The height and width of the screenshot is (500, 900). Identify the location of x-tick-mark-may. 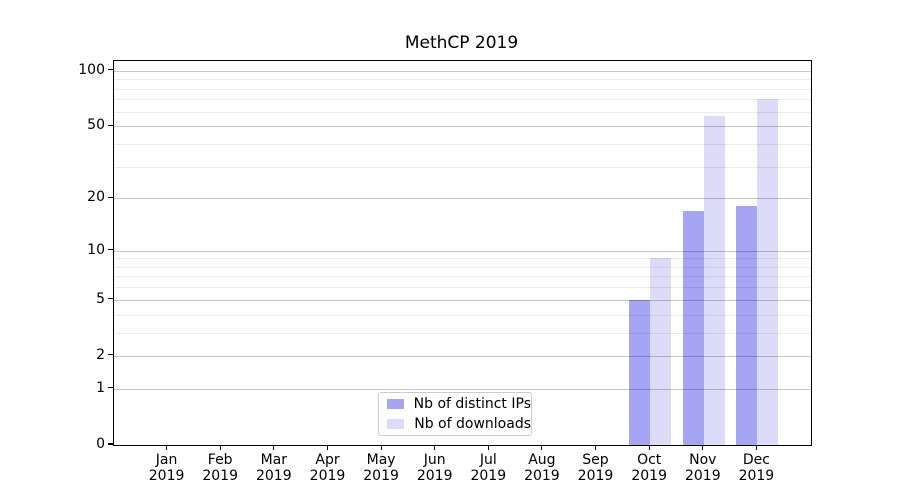
(381, 447).